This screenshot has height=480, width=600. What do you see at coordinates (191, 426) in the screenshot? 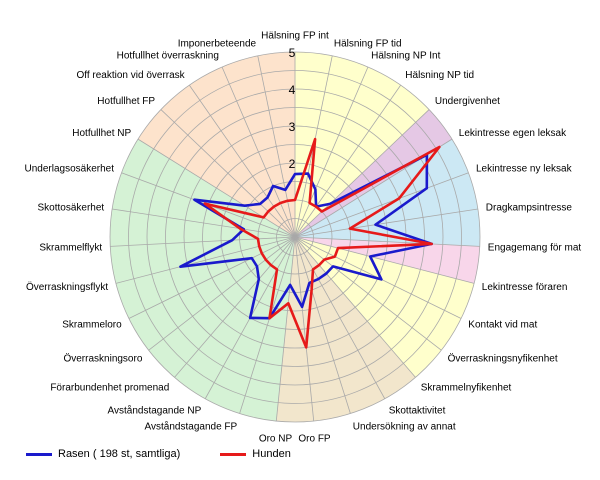
I see `category-label-avståndstagande-fp: Avståndstagande FP` at bounding box center [191, 426].